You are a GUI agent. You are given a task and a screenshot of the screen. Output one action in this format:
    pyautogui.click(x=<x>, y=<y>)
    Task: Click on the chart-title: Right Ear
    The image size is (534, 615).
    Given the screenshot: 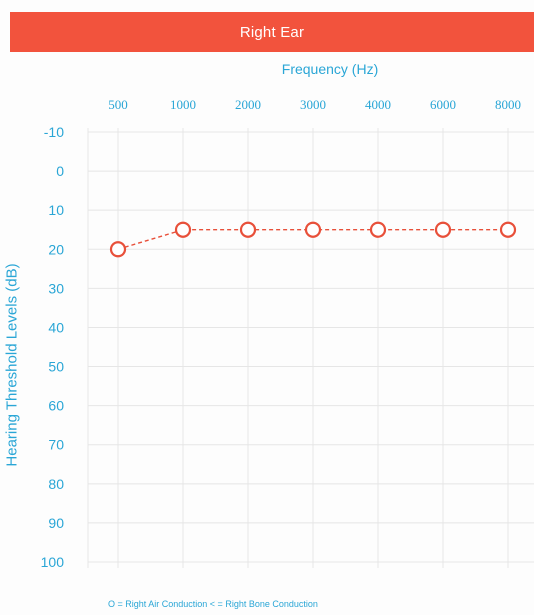 What is the action you would take?
    pyautogui.click(x=272, y=32)
    